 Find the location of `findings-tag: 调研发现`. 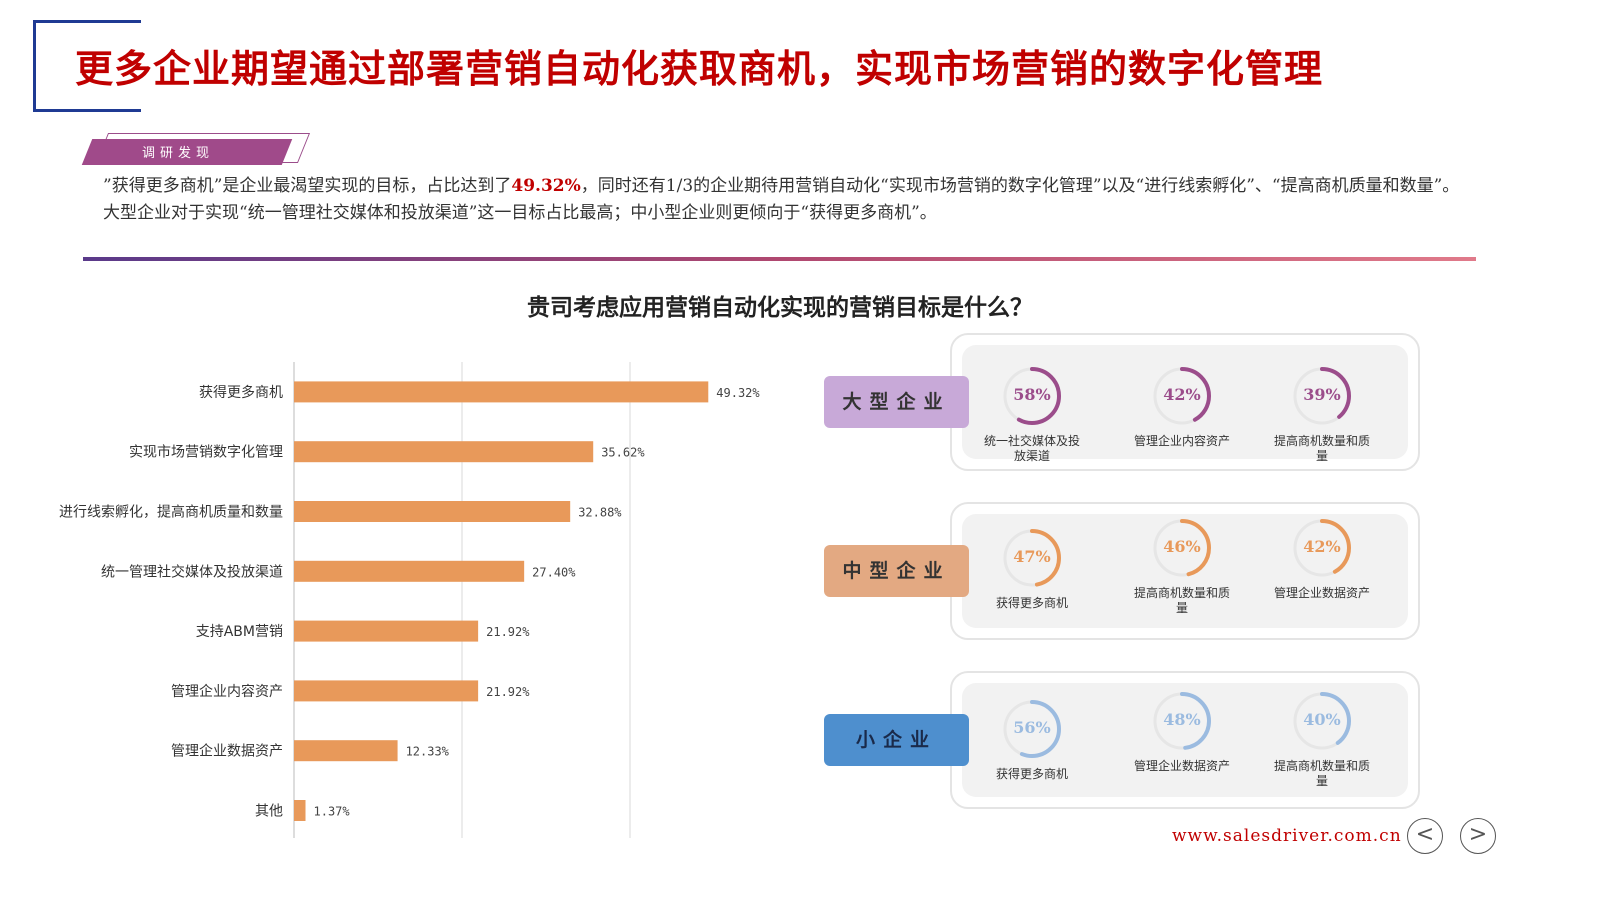

findings-tag: 调研发现 is located at coordinates (196, 149).